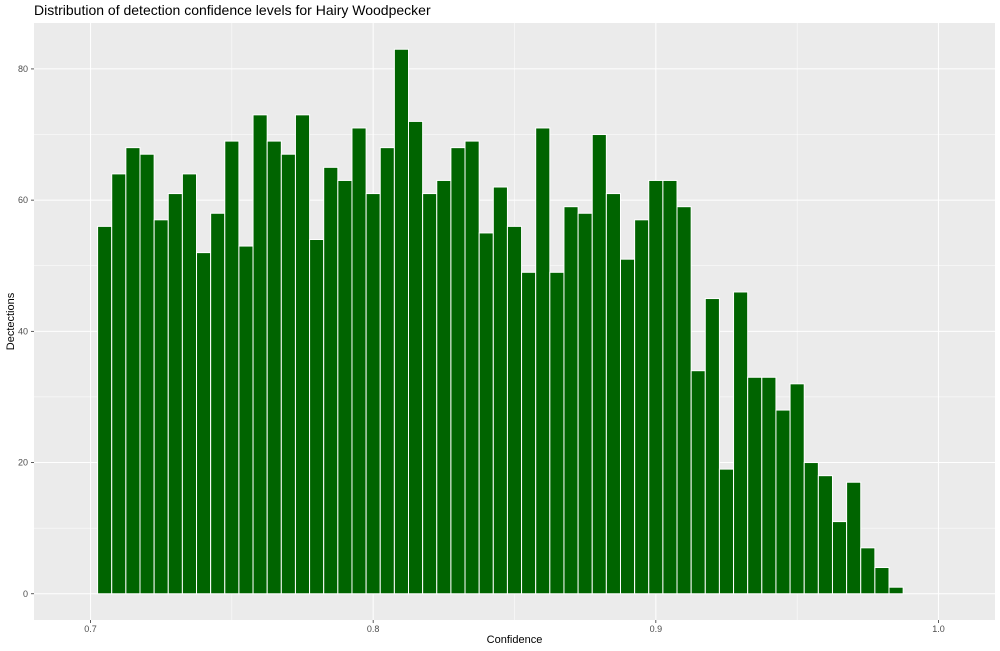  I want to click on x-tick-label: 0.7, so click(90, 629).